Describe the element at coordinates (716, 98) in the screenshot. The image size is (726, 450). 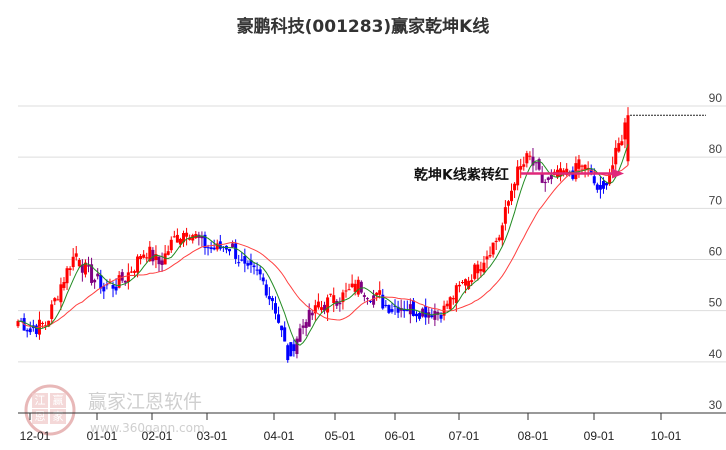
I see `y-tick-label: 90` at that location.